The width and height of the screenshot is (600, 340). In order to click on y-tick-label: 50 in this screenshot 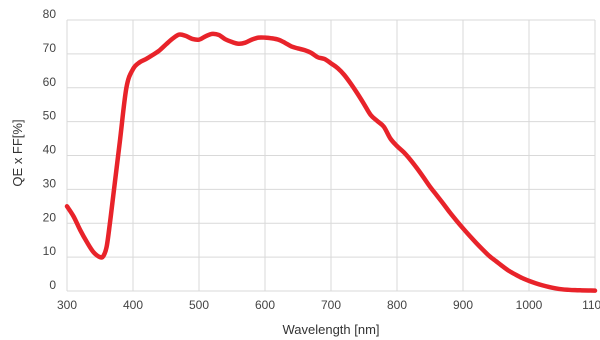, I will do `click(50, 116)`.